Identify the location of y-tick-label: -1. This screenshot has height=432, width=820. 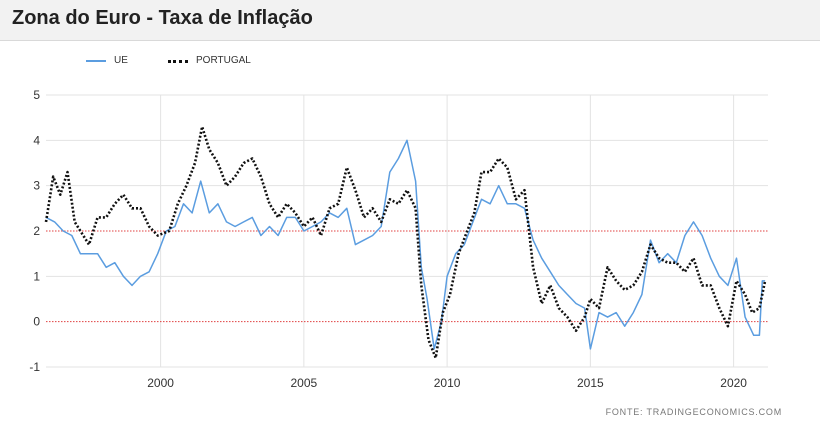
(34, 367).